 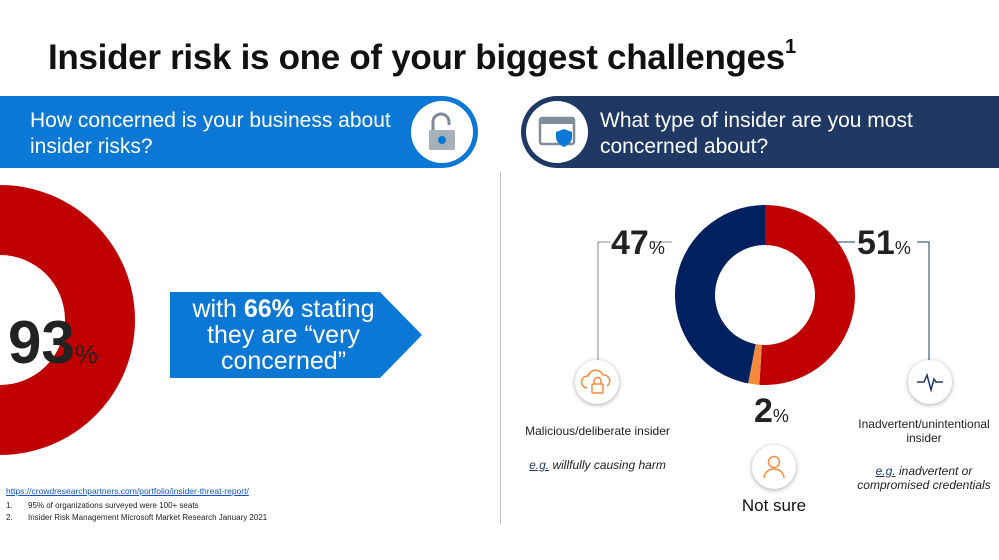 I want to click on inadvertent-leader-line, so click(x=882, y=301).